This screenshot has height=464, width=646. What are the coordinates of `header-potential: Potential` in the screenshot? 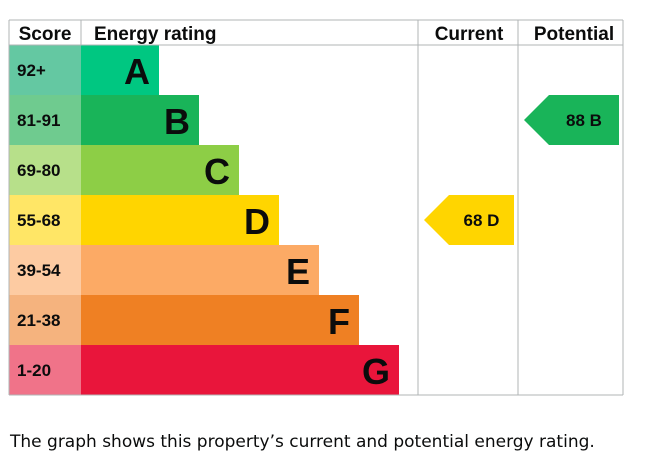 It's located at (574, 34).